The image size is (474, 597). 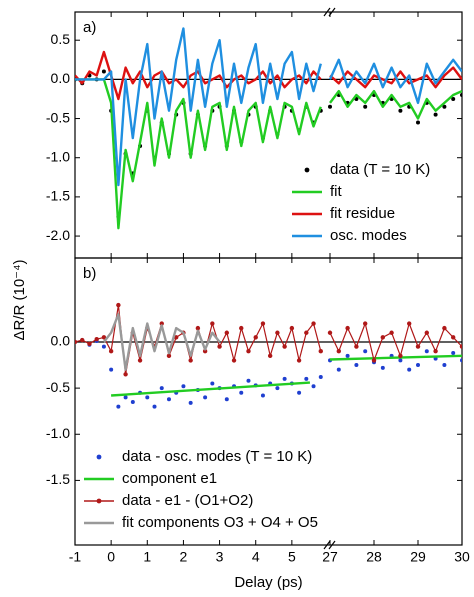 I want to click on legend-label: data (T = 10 K), so click(x=380, y=169).